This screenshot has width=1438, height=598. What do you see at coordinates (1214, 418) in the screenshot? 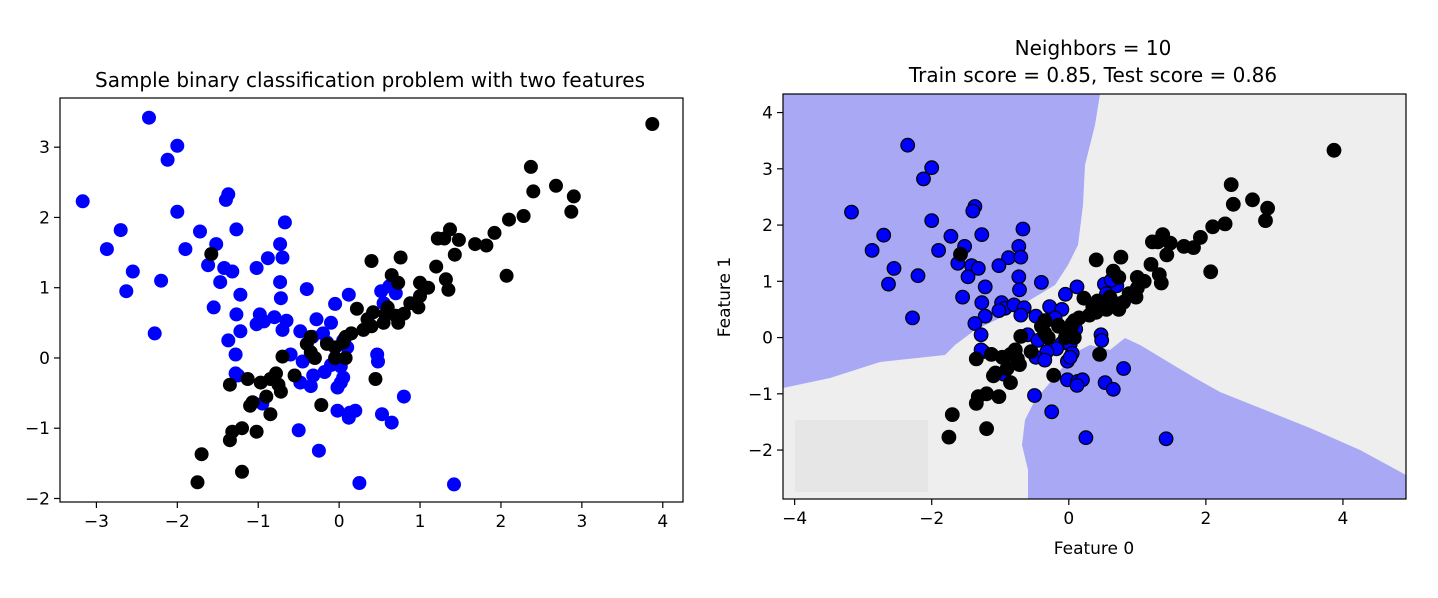
I see `region-class0-lower-right` at bounding box center [1214, 418].